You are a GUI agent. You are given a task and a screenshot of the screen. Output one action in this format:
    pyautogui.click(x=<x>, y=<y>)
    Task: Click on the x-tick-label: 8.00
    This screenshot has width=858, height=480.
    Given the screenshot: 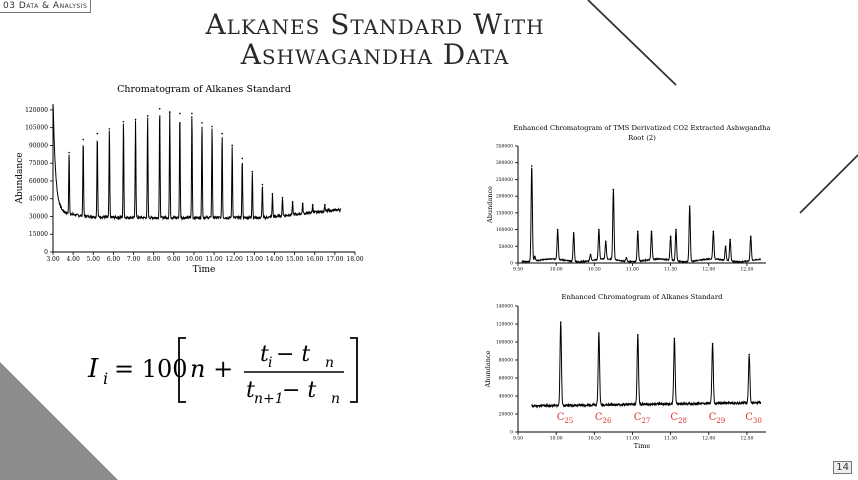 What is the action you would take?
    pyautogui.click(x=154, y=259)
    